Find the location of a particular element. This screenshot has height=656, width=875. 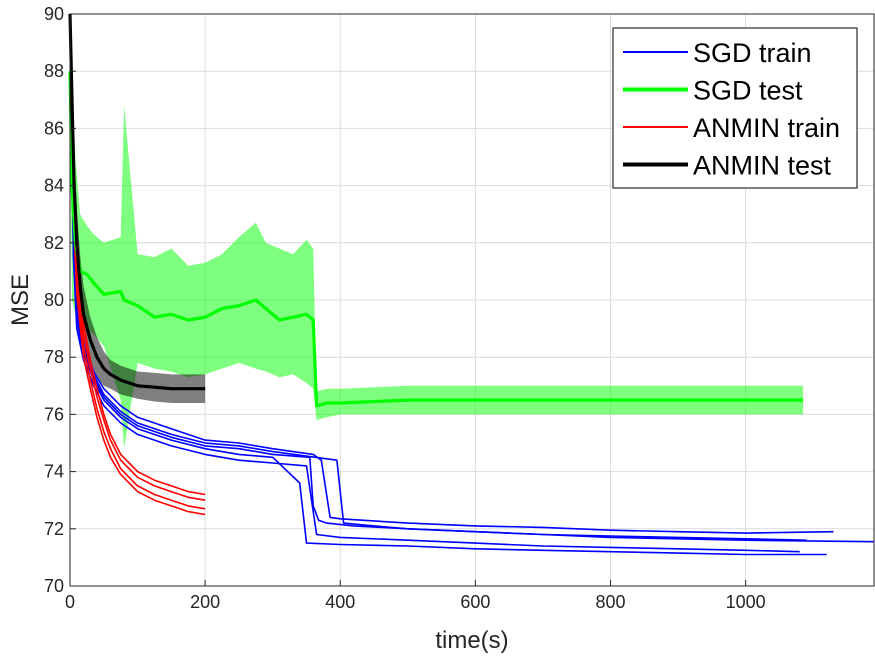

y-tick-label: 88 is located at coordinates (54, 71).